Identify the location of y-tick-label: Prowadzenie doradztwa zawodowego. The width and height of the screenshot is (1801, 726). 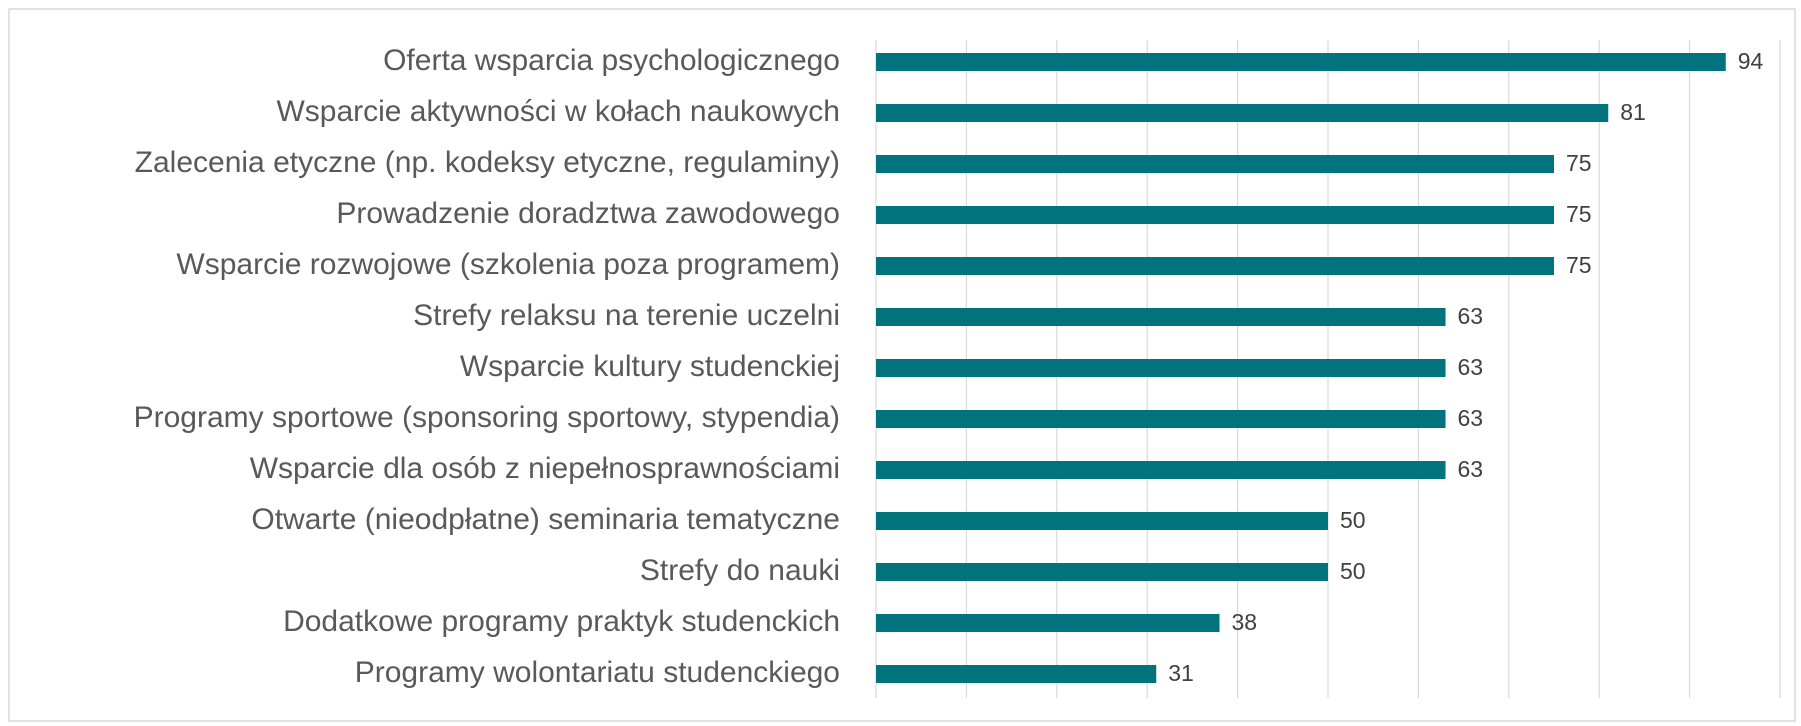
(588, 213).